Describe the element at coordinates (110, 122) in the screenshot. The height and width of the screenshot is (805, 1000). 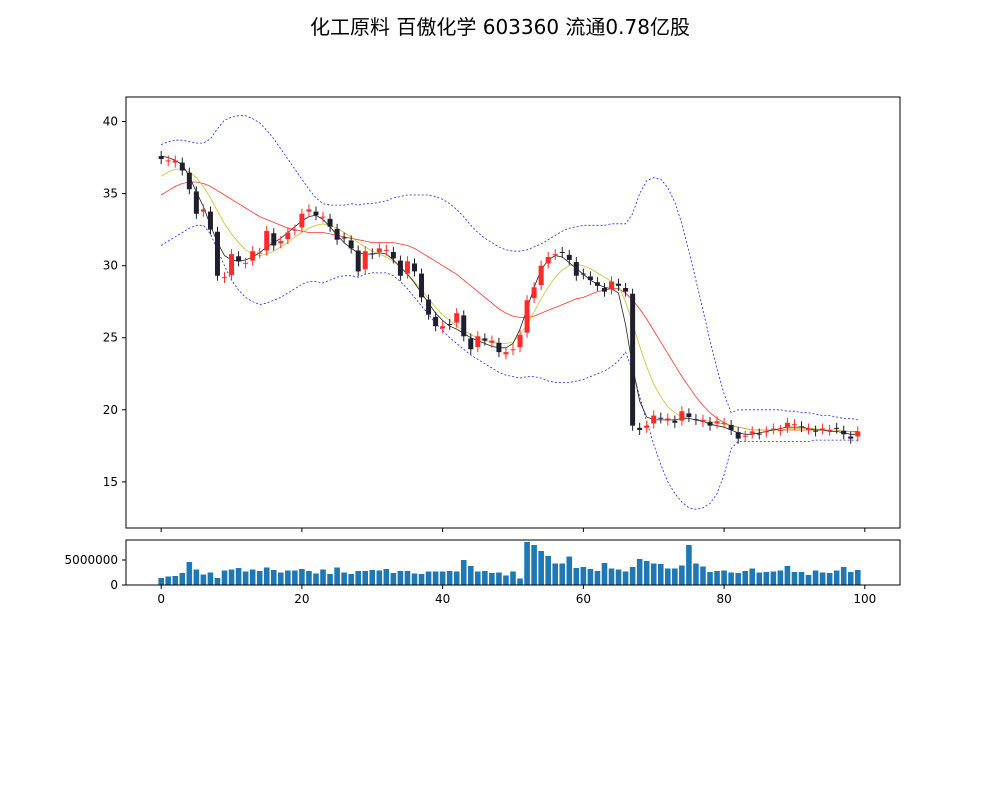
I see `price-y-tick-label: 40` at that location.